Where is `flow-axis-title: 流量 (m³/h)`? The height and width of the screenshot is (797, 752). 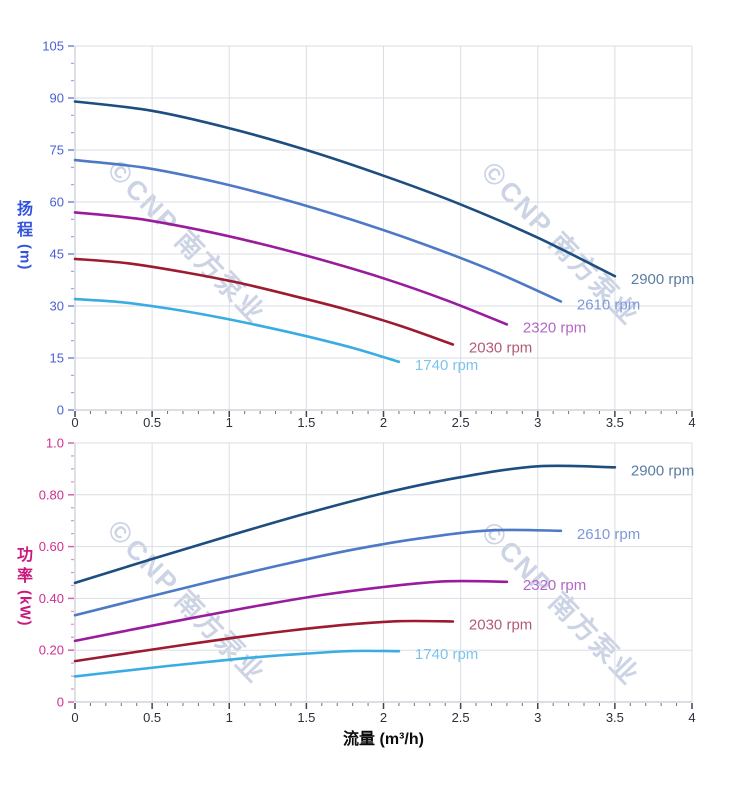
flow-axis-title: 流量 (m³/h) is located at coordinates (383, 739).